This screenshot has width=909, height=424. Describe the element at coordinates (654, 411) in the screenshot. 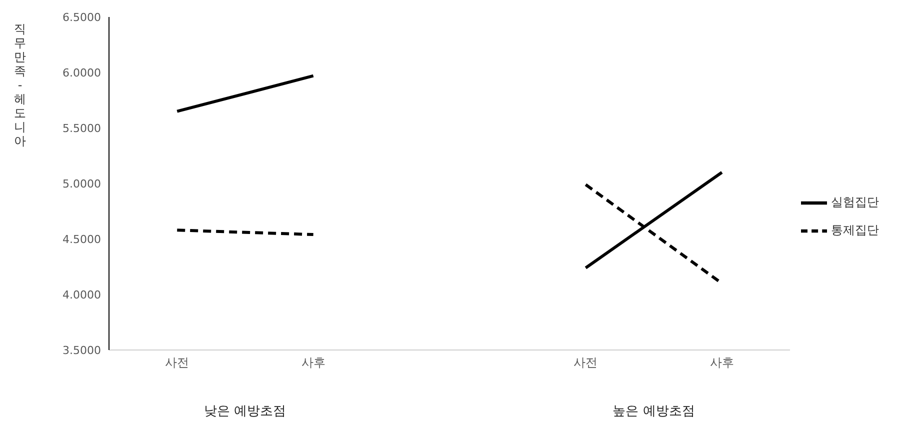

I see `text: 높은 예방초점` at that location.